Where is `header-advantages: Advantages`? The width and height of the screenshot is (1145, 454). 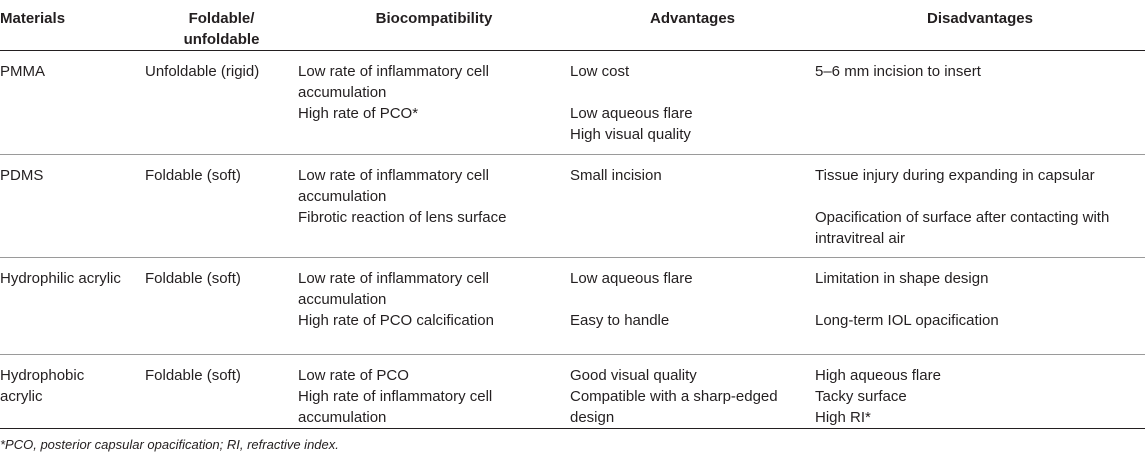 header-advantages: Advantages is located at coordinates (692, 25).